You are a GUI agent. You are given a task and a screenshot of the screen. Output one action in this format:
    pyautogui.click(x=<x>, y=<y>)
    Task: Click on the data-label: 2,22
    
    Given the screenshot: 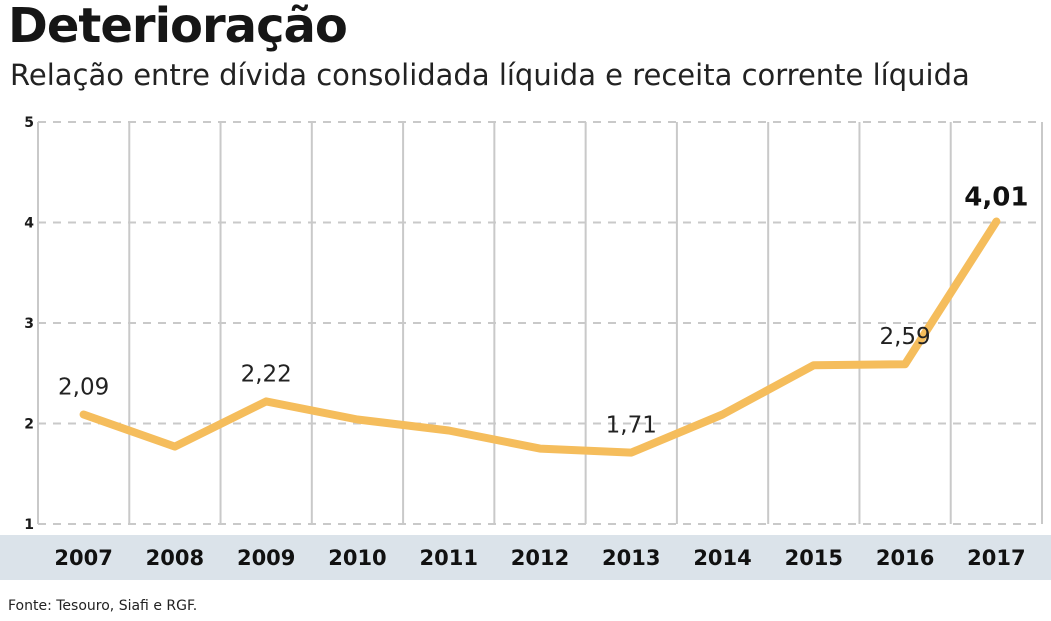 What is the action you would take?
    pyautogui.click(x=266, y=374)
    